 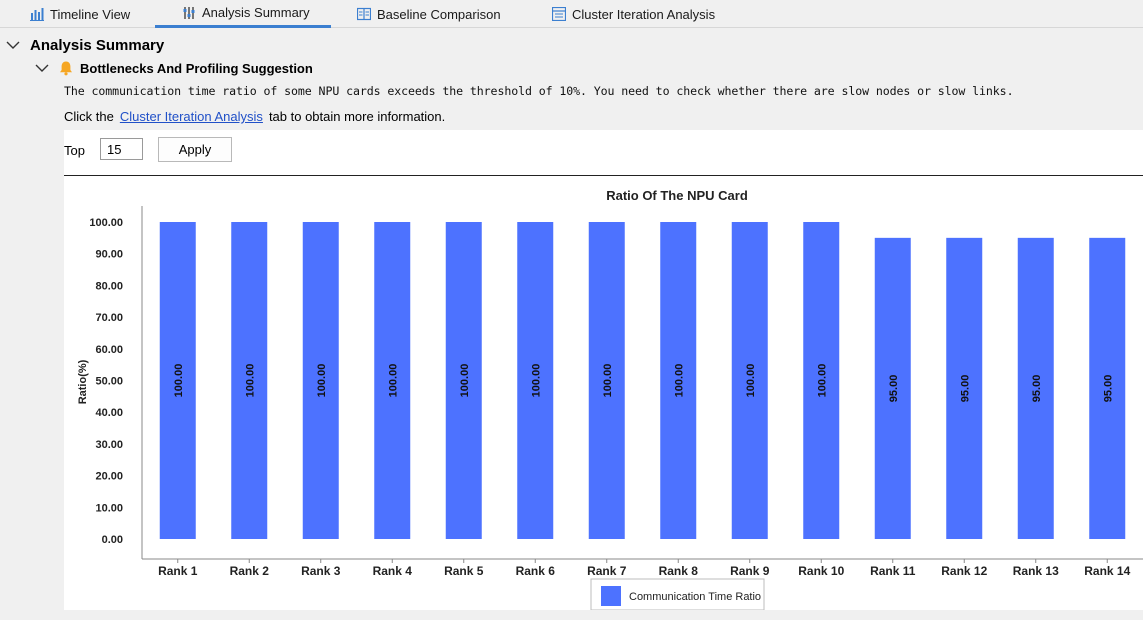 I want to click on x-tick-label: Rank 8, so click(x=679, y=571).